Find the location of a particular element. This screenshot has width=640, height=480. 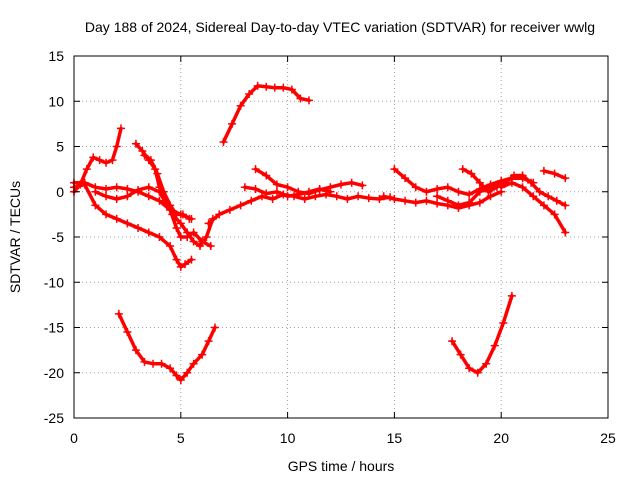

y-tick-label: 5 is located at coordinates (60, 147).